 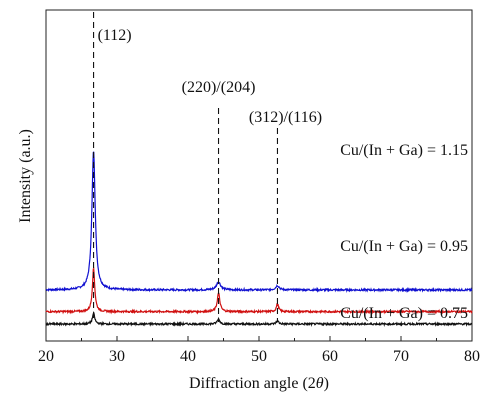 What do you see at coordinates (472, 356) in the screenshot?
I see `x-tick-label: 80` at bounding box center [472, 356].